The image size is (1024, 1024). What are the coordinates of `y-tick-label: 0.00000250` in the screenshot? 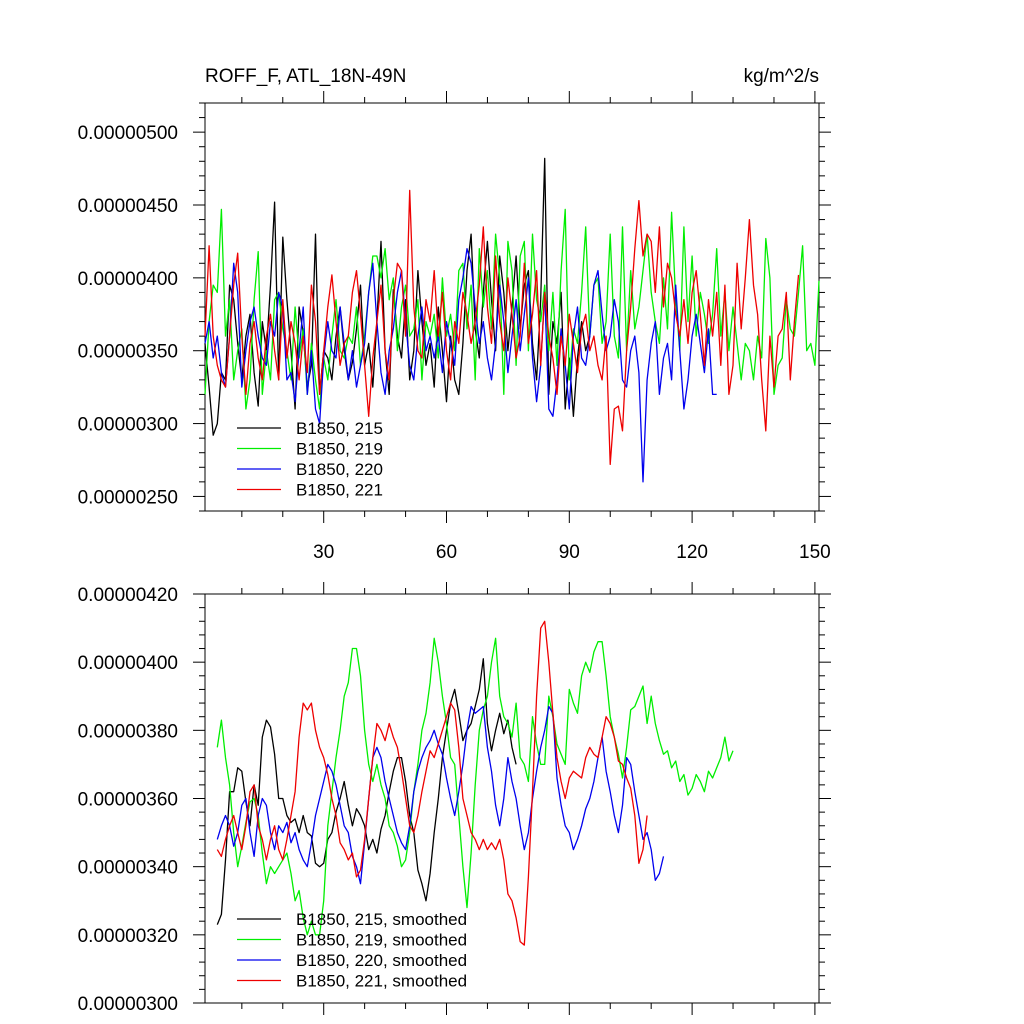 It's located at (128, 497).